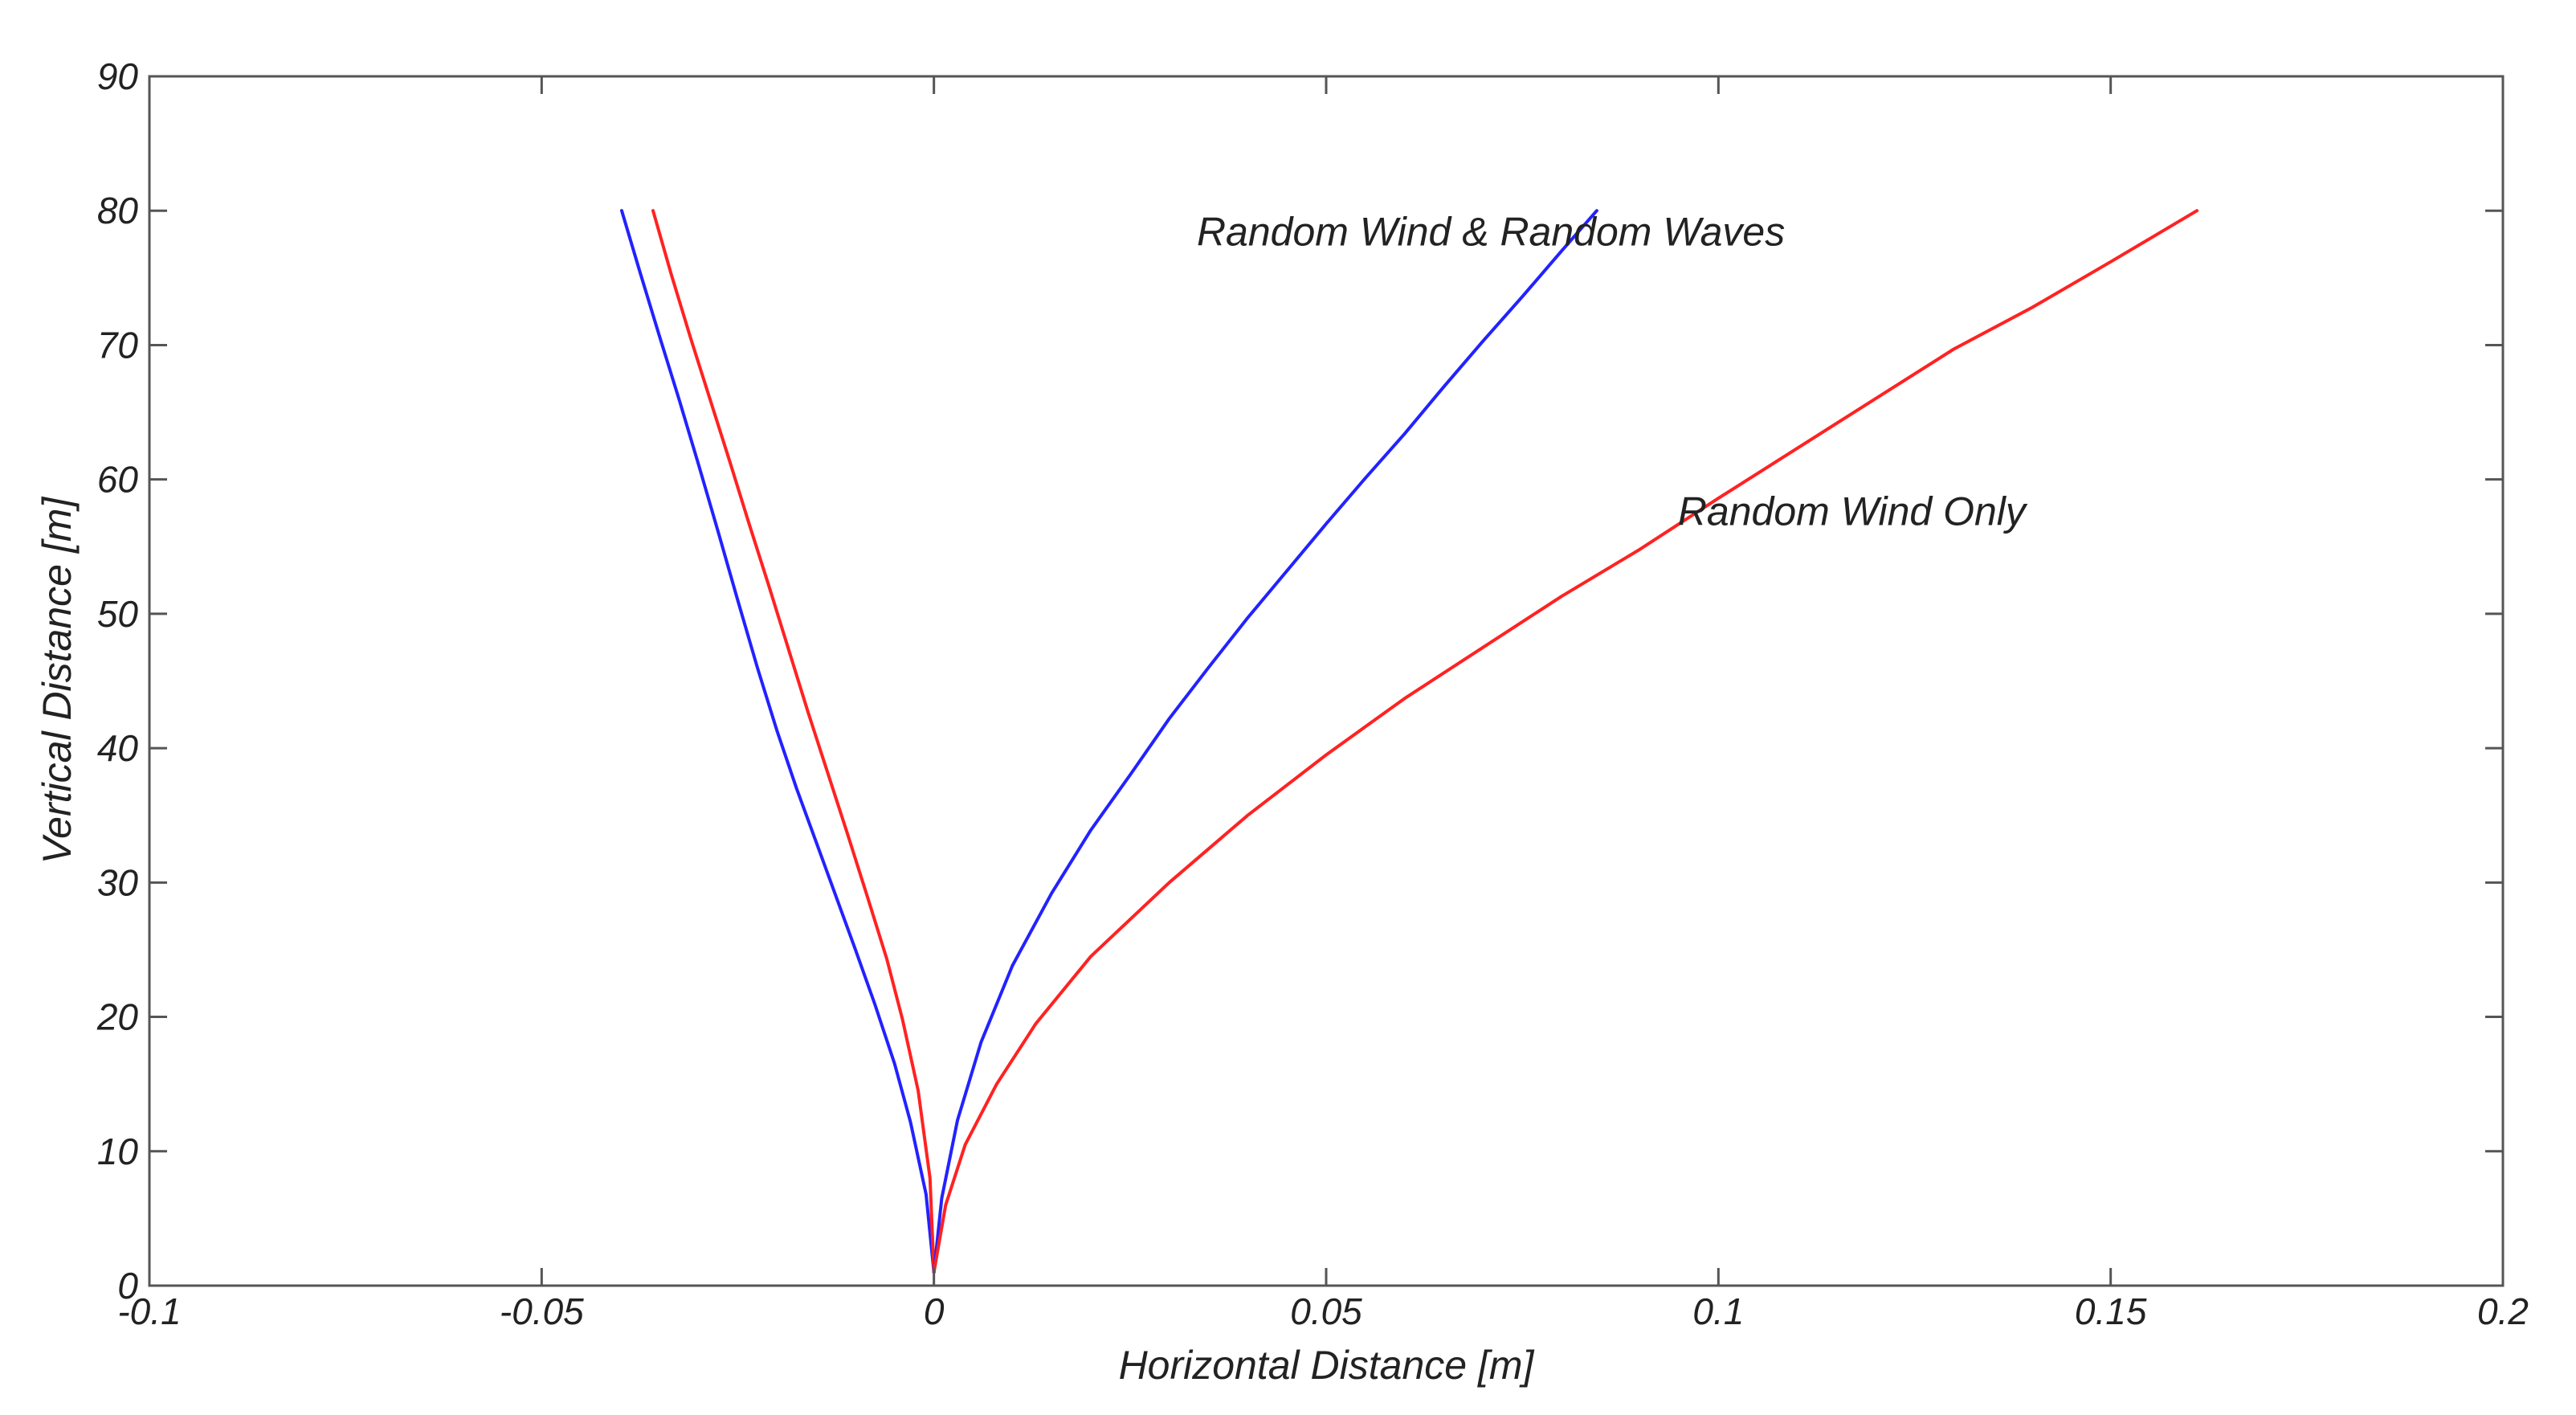 This screenshot has height=1415, width=2576. I want to click on x-tick-label: 0.1, so click(1718, 1311).